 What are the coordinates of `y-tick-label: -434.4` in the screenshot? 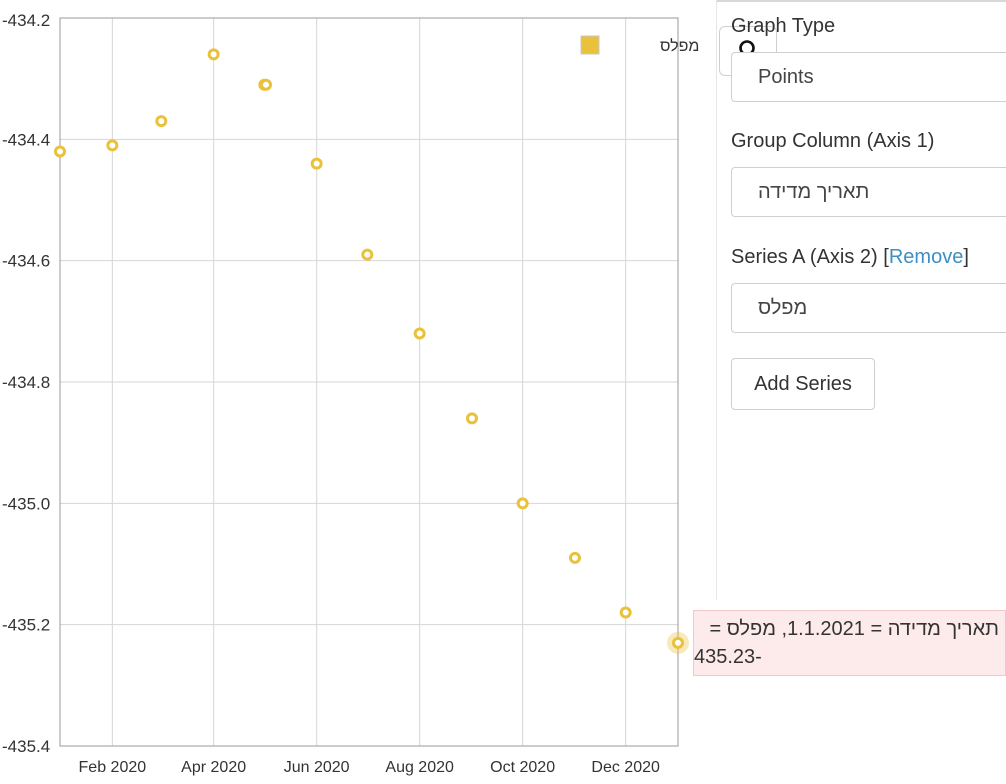 It's located at (26, 139).